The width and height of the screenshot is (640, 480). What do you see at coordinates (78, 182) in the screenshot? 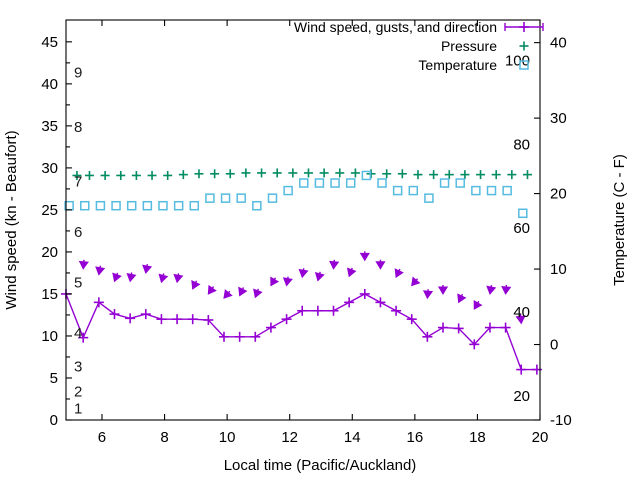
I see `beaufort-label-7: 7` at bounding box center [78, 182].